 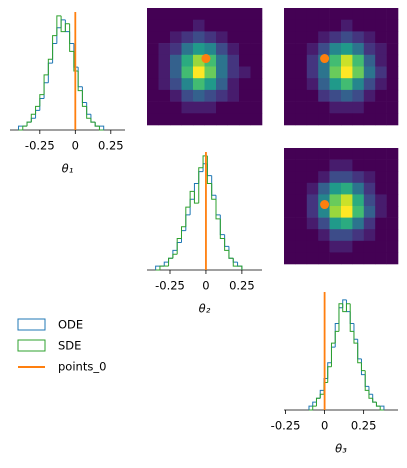 What do you see at coordinates (170, 286) in the screenshot?
I see `x-tick-label: -0.25` at bounding box center [170, 286].